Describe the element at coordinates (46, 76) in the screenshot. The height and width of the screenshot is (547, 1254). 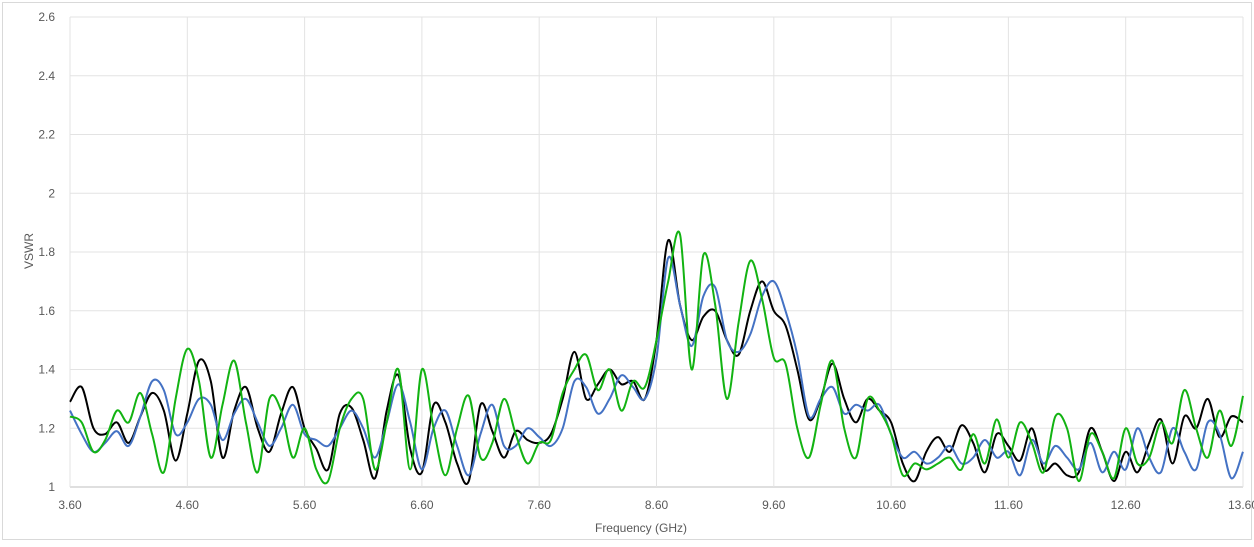
I see `y-tick-label: 2.4` at that location.